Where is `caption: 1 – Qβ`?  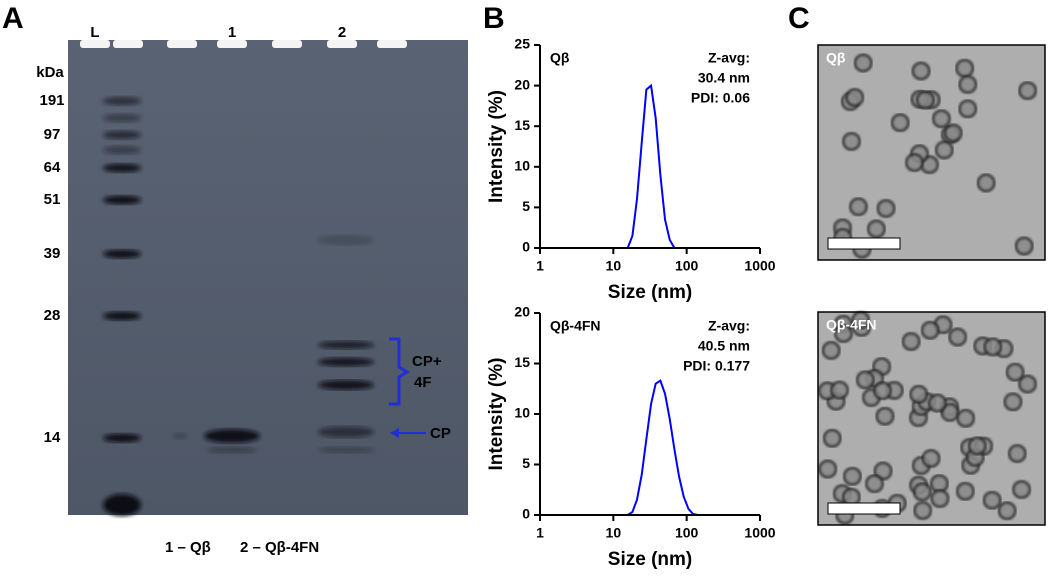 caption: 1 – Qβ is located at coordinates (188, 547).